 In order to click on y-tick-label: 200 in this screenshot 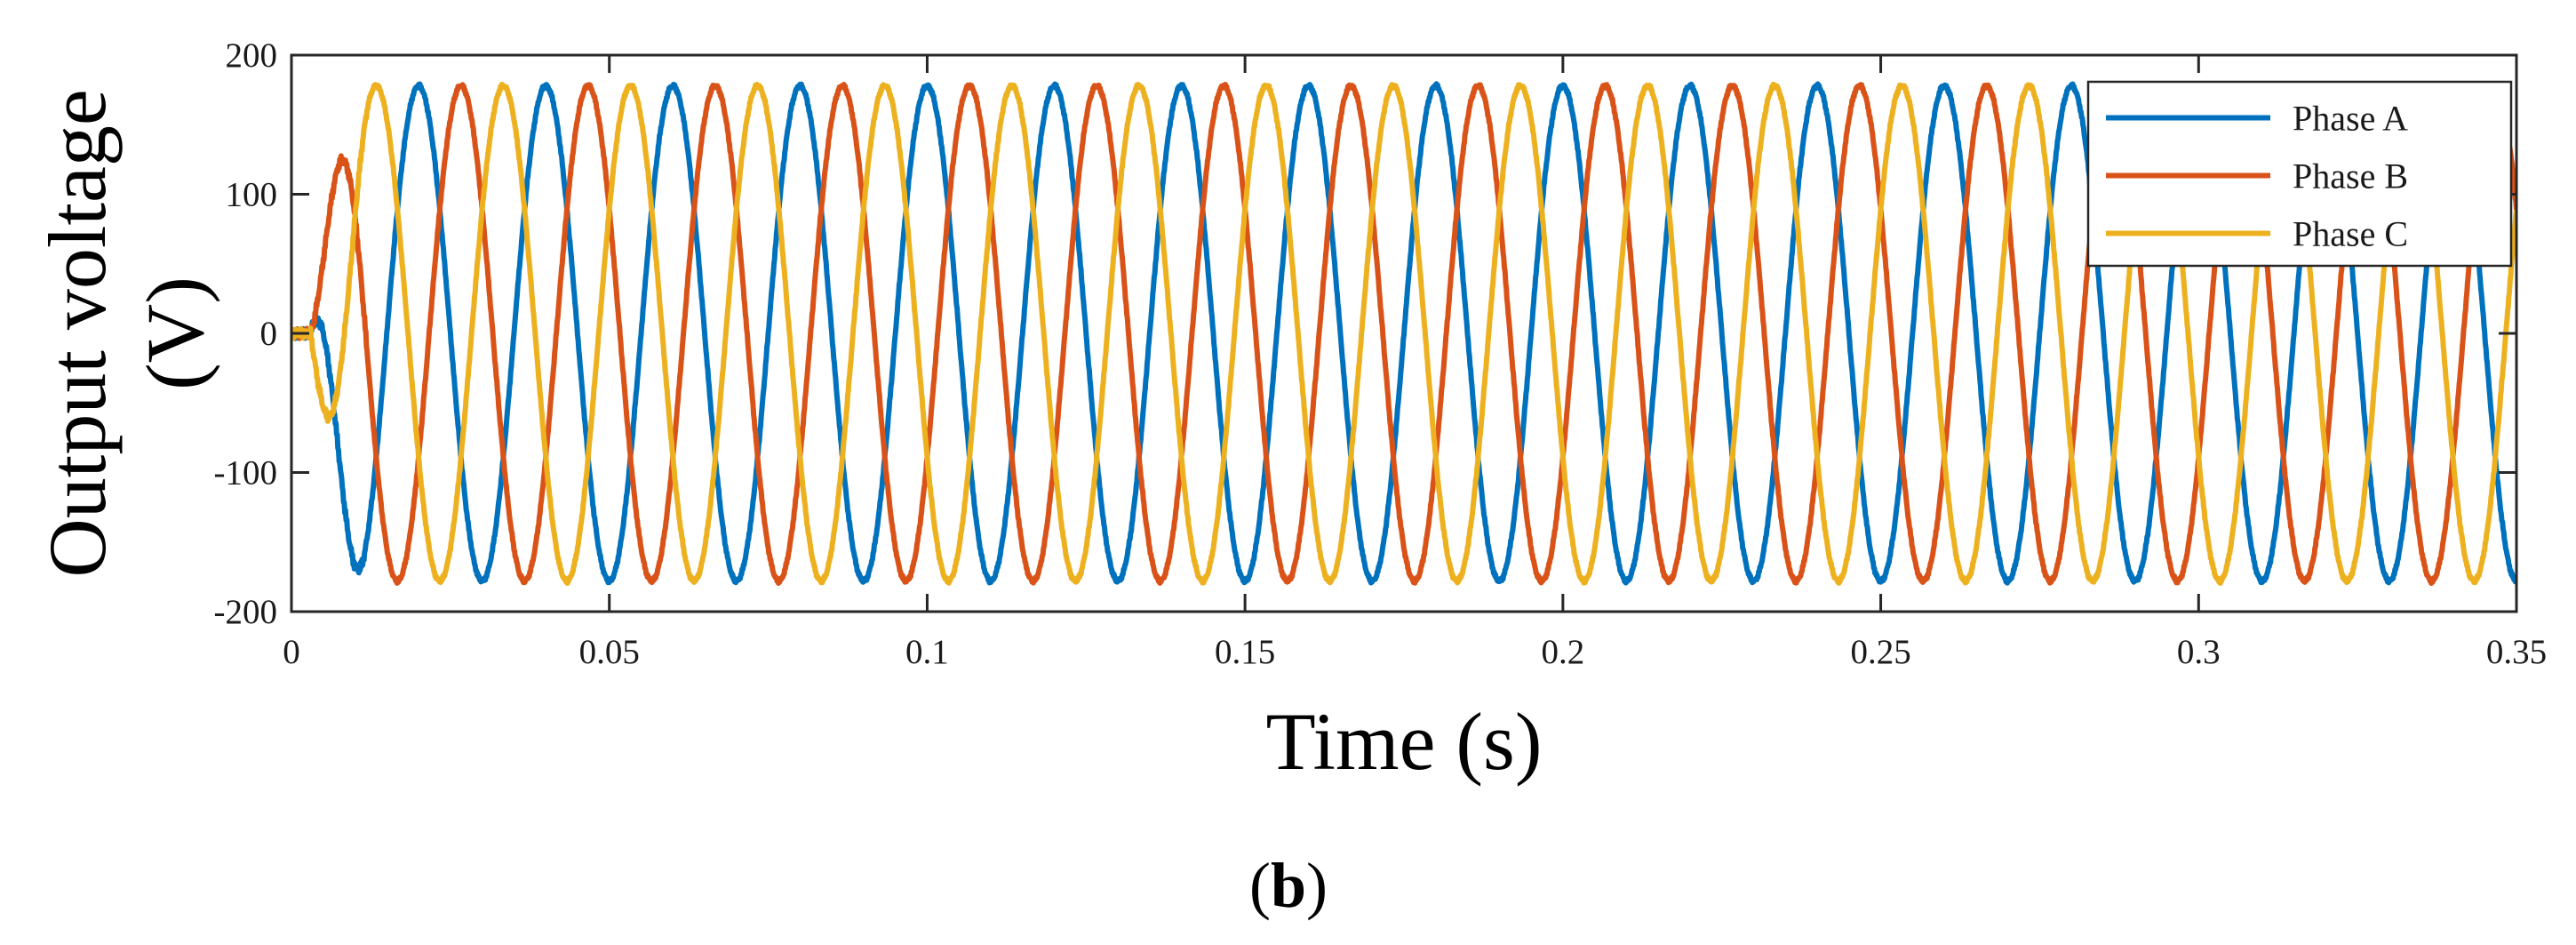, I will do `click(252, 55)`.